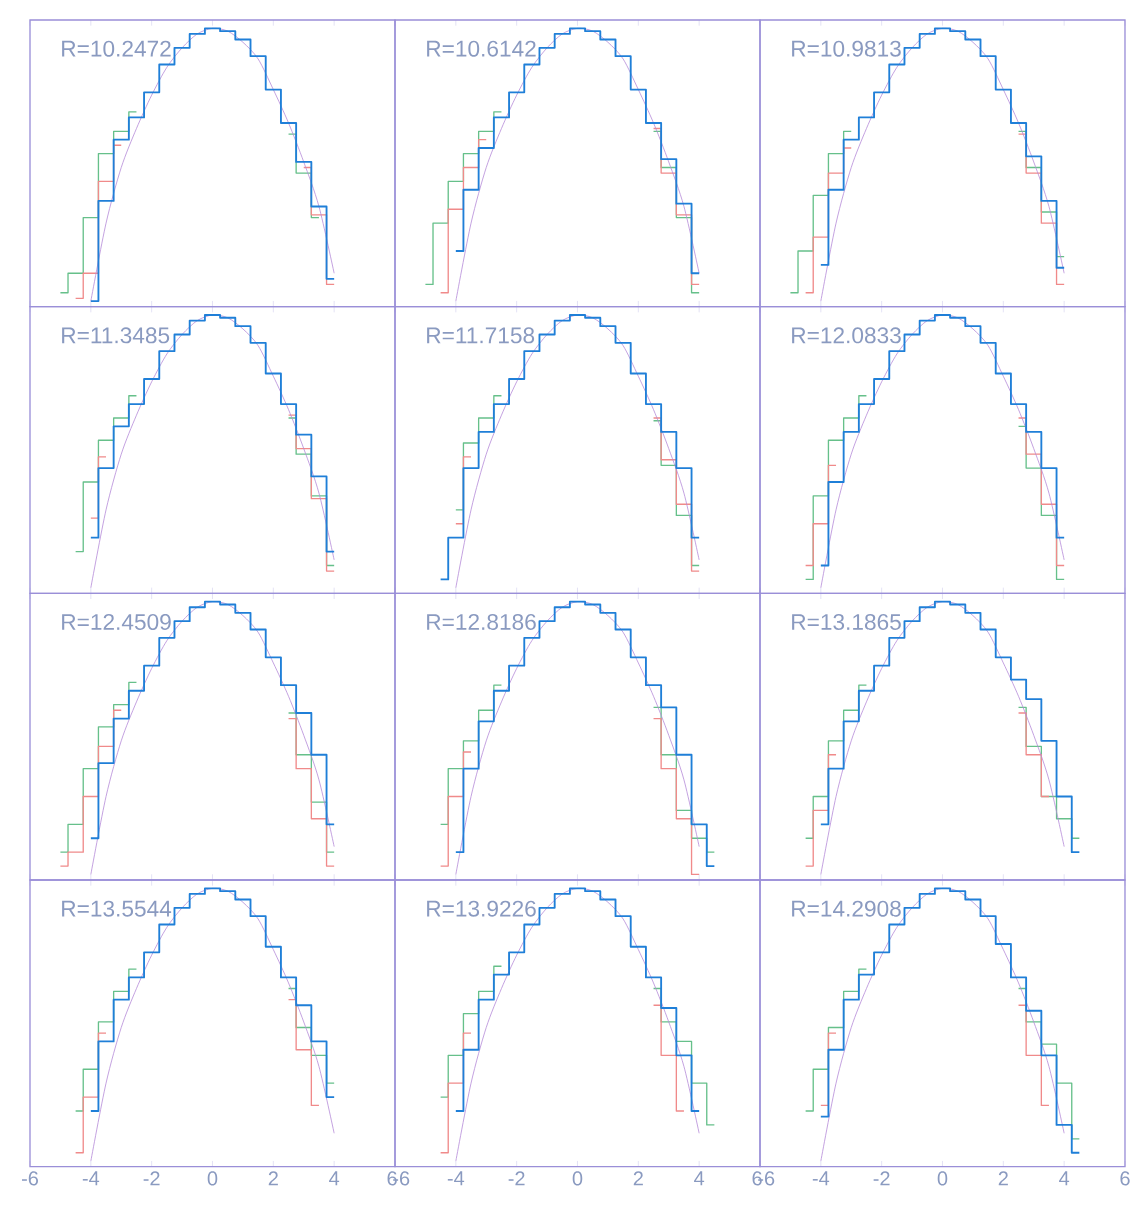  What do you see at coordinates (1125, 1178) in the screenshot?
I see `x-tick-label: 6` at bounding box center [1125, 1178].